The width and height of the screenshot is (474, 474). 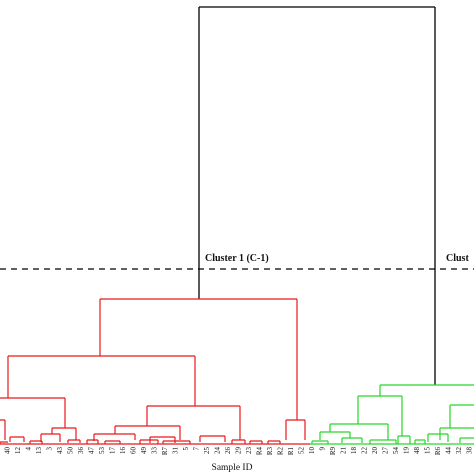 I want to click on leaf-label: 22, so click(x=365, y=451).